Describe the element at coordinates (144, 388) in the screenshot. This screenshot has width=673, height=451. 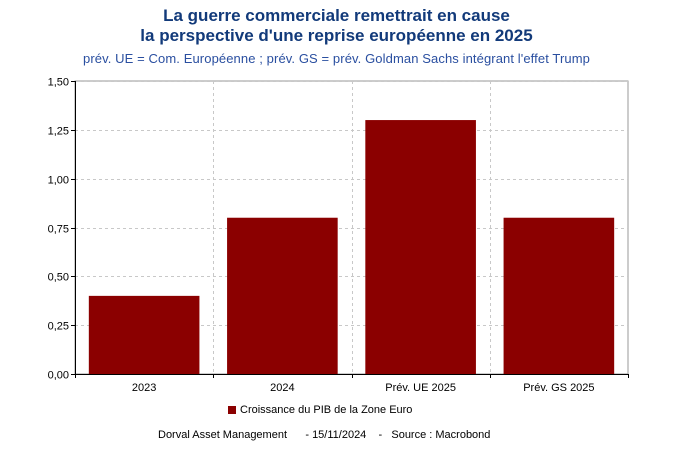
I see `x-tick-label: 2023` at that location.